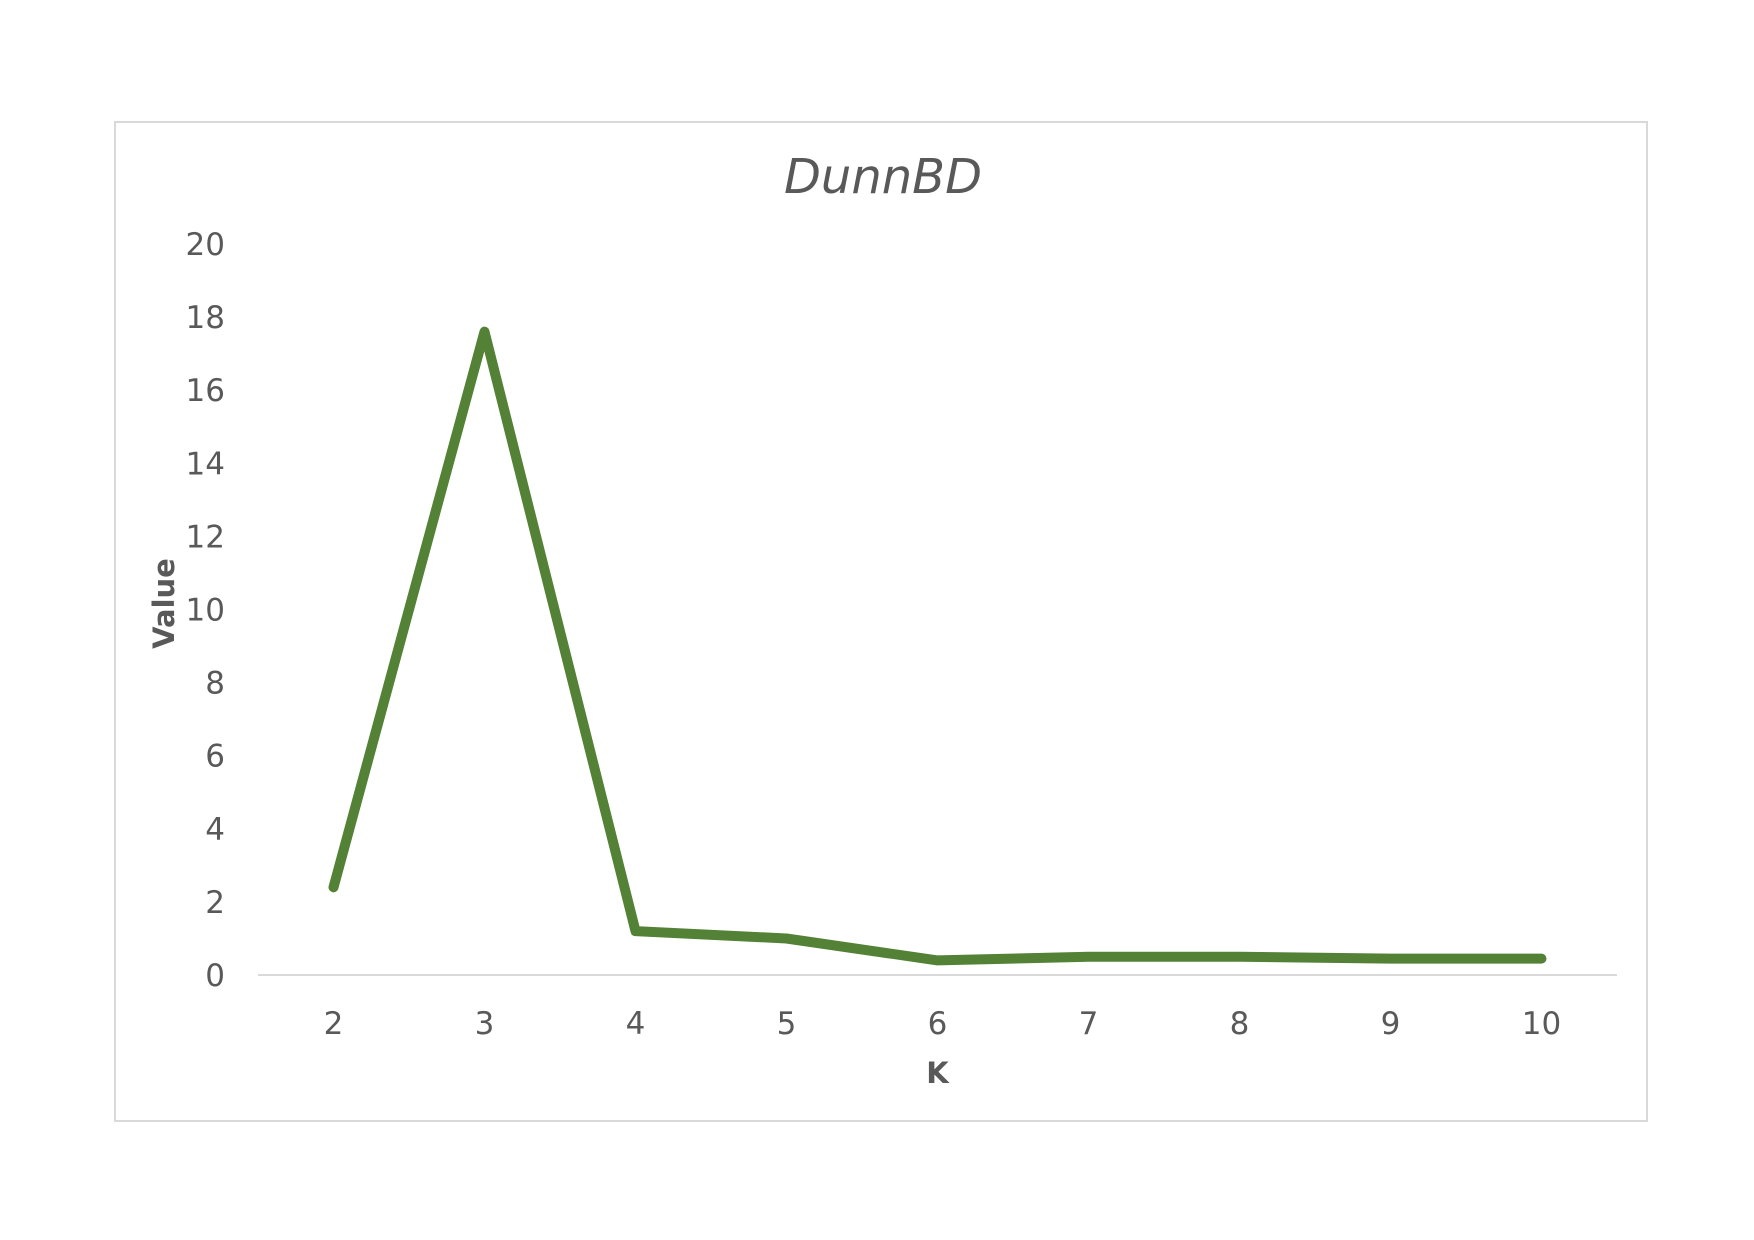 This screenshot has height=1240, width=1754. Describe the element at coordinates (485, 1024) in the screenshot. I see `x-tick-label: 3` at that location.